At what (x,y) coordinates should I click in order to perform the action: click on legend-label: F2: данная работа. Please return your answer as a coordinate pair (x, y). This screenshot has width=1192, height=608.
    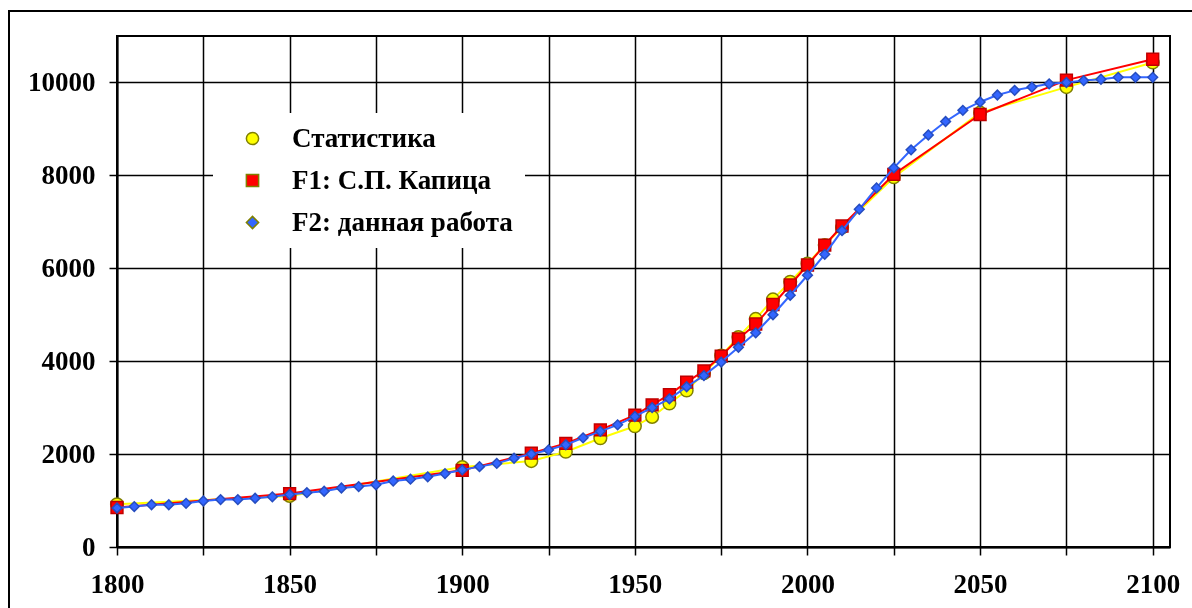
    Looking at the image, I should click on (403, 221).